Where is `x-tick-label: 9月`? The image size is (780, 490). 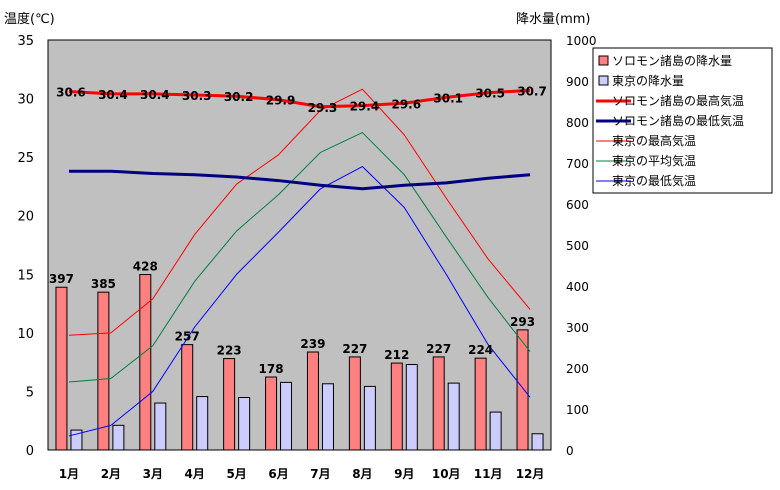
x-tick-label: 9月 is located at coordinates (404, 474).